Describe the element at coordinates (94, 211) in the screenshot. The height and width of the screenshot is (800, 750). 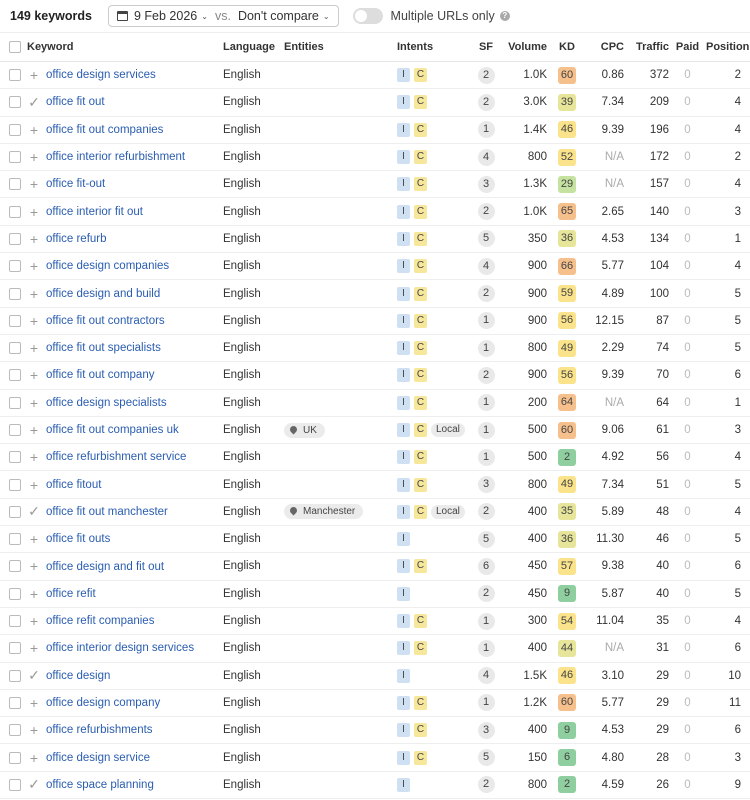
I see `keyword-link: office interior fit out` at that location.